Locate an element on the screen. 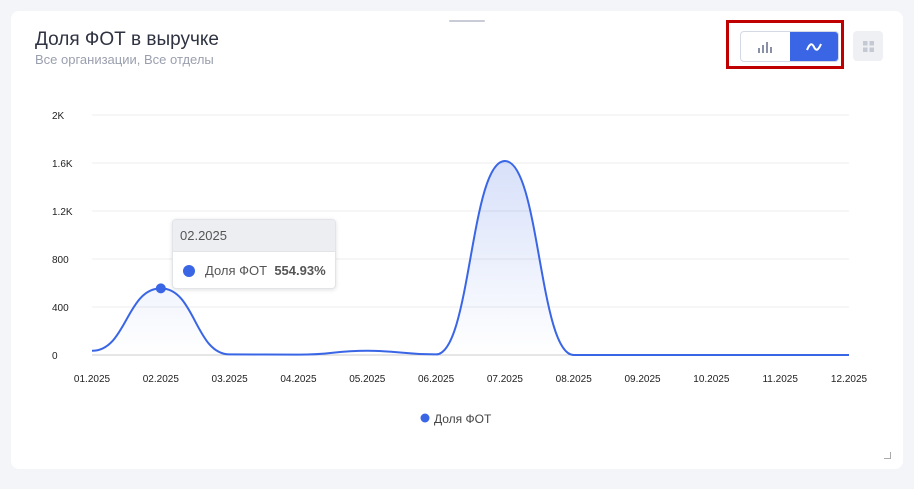  line-chart-icon is located at coordinates (813, 46).